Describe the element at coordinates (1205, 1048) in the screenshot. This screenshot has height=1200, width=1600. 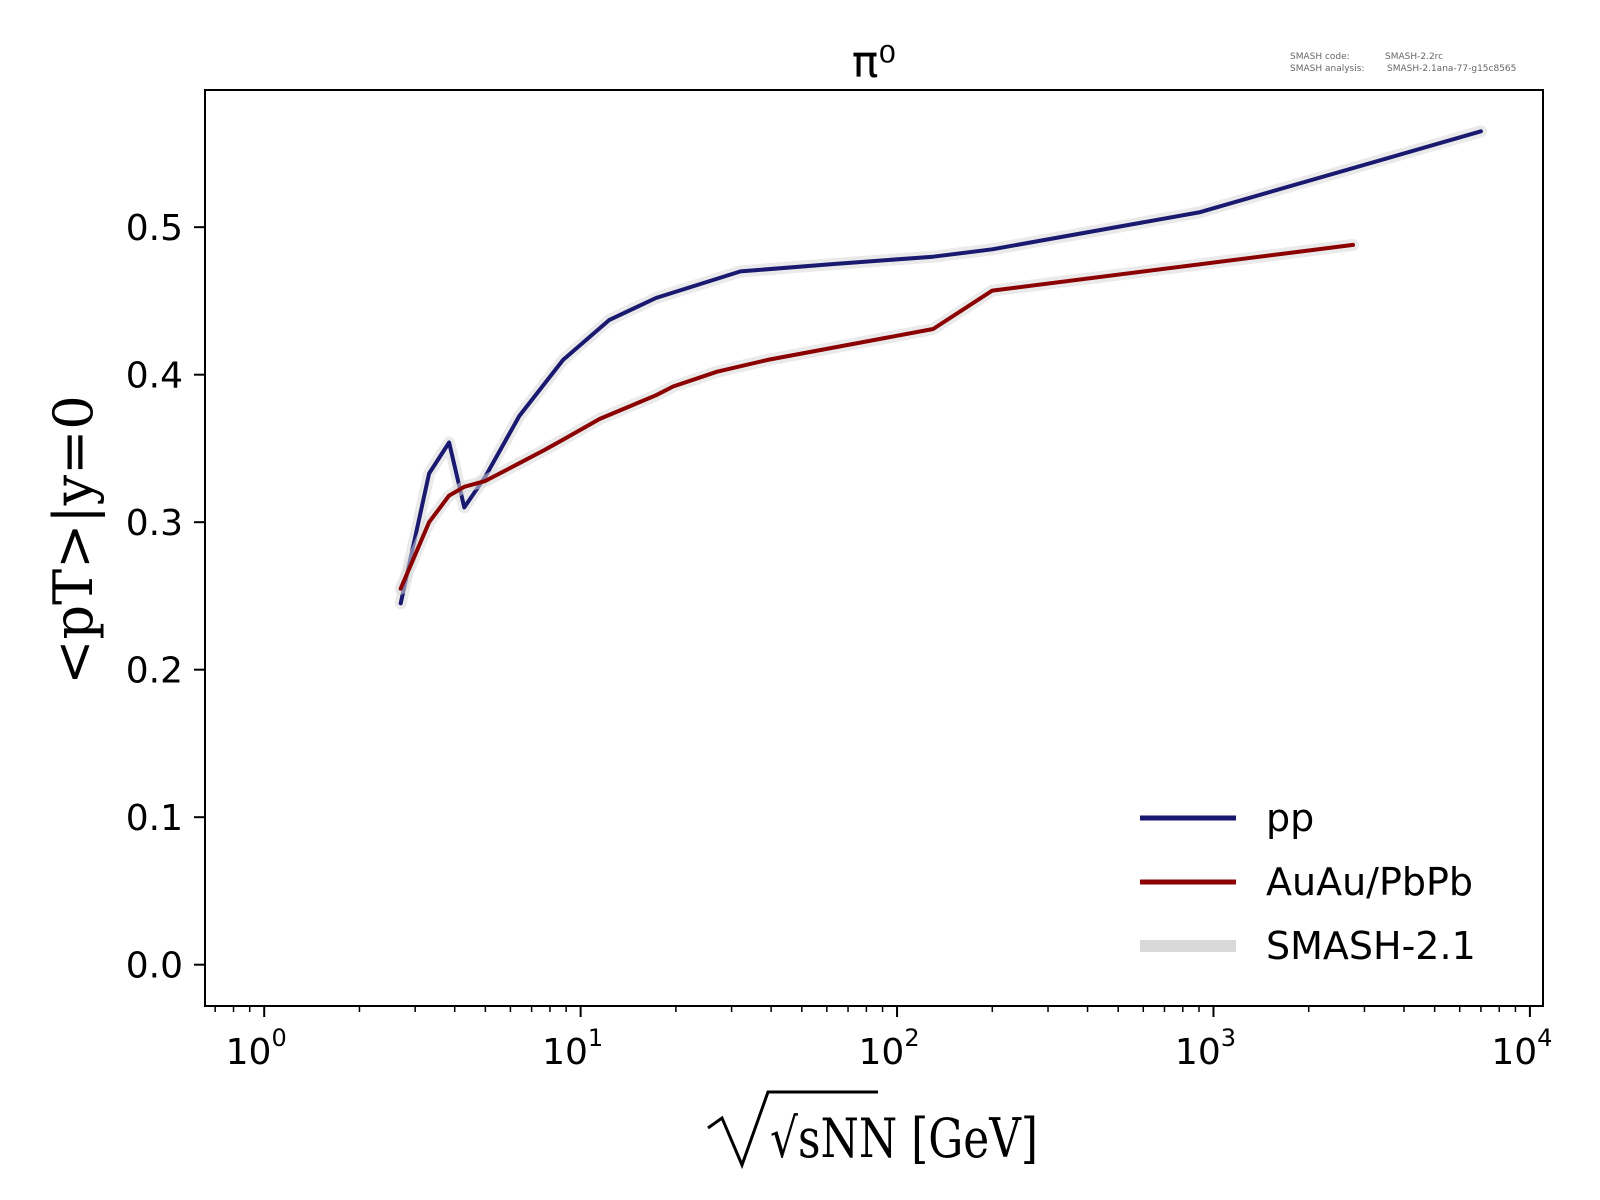
I see `x-tick-label: 10³` at that location.